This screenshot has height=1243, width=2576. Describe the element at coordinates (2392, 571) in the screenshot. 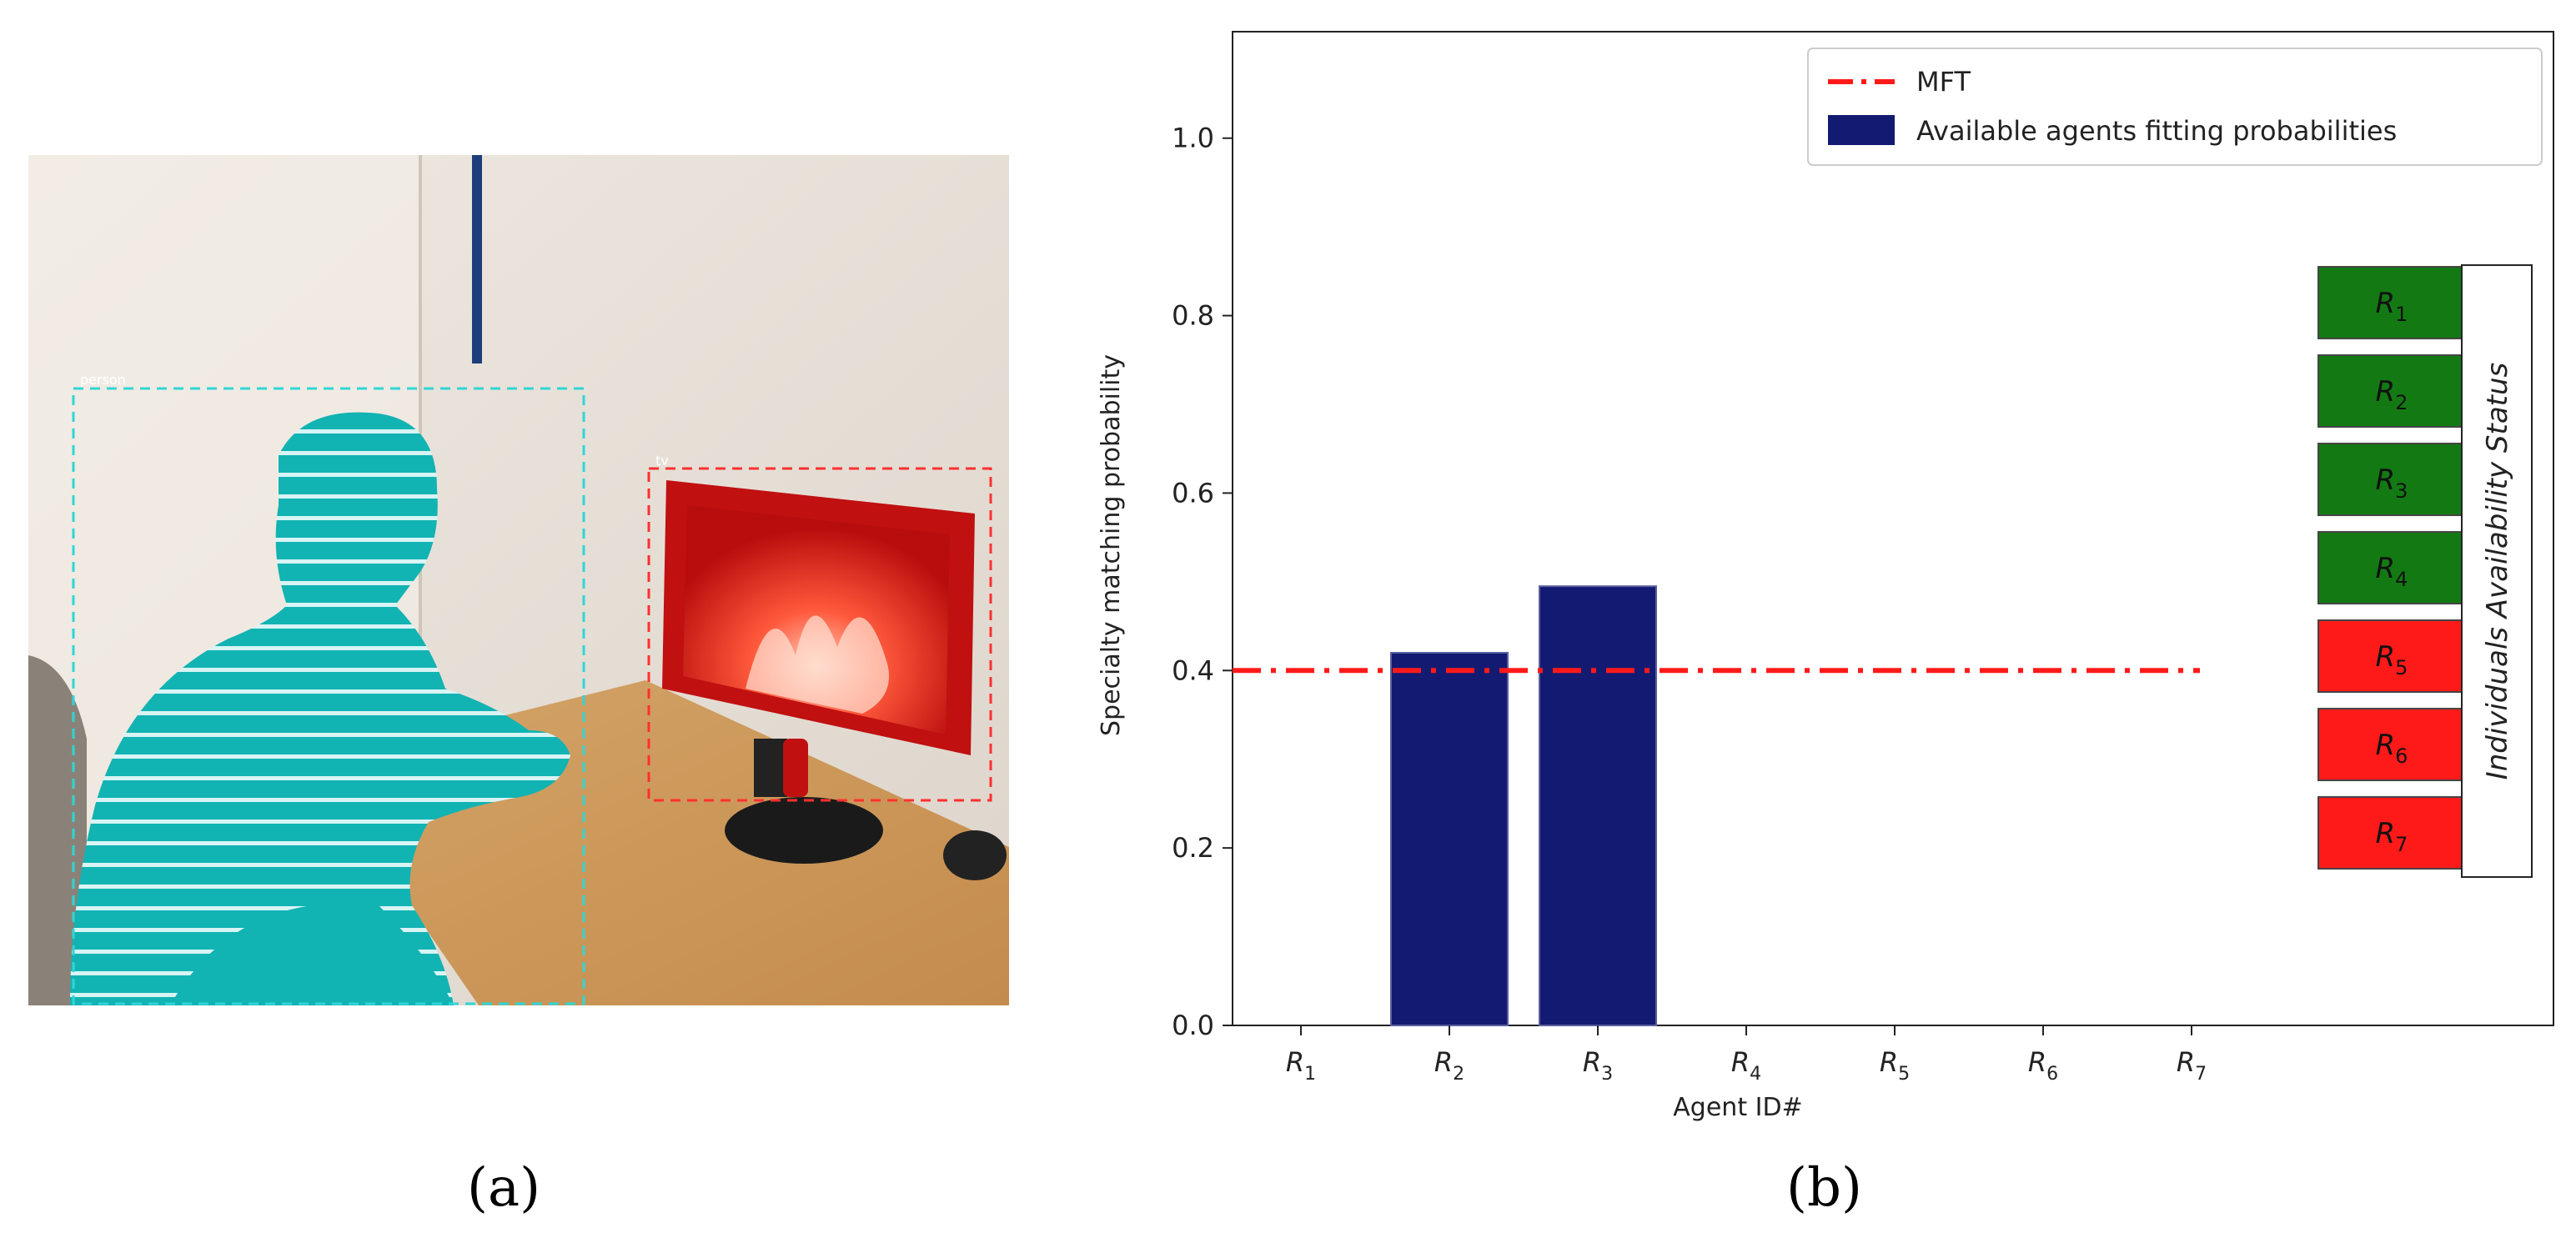

I see `status-box-label: R4` at that location.